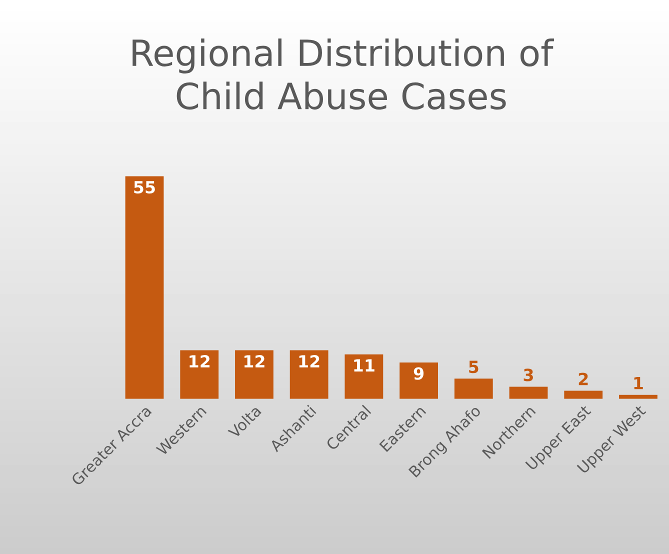 The image size is (669, 554). What do you see at coordinates (343, 74) in the screenshot?
I see `chart-title: Regional Distribution of Child Abuse Cases` at bounding box center [343, 74].